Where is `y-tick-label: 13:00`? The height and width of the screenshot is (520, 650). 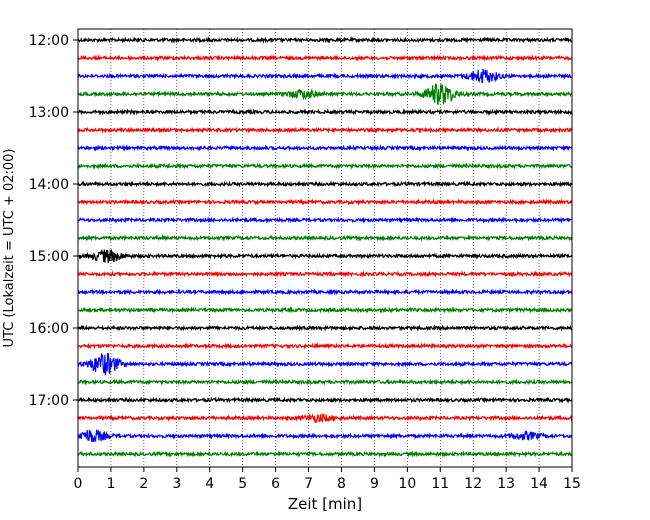
y-tick-label: 13:00 is located at coordinates (49, 113).